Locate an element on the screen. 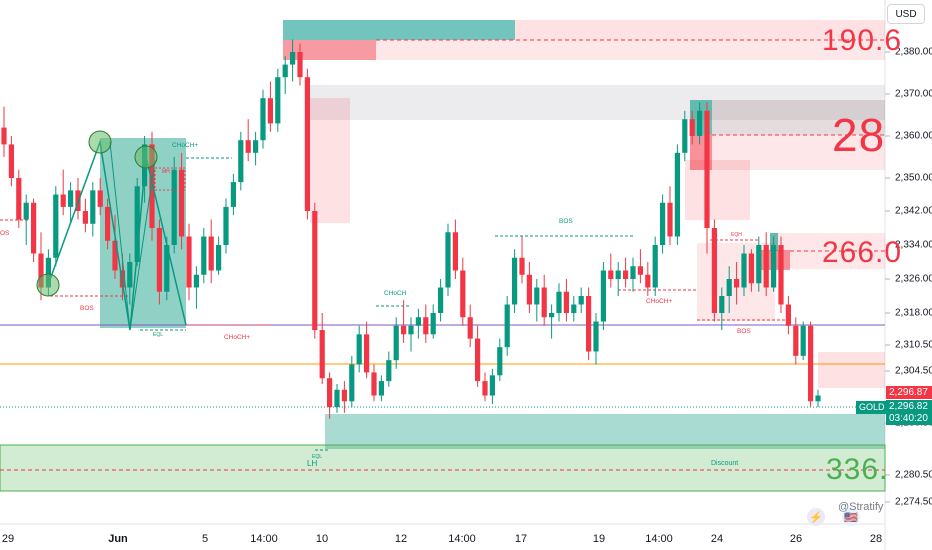 The width and height of the screenshot is (932, 550). bearish-ob-upper is located at coordinates (329, 50).